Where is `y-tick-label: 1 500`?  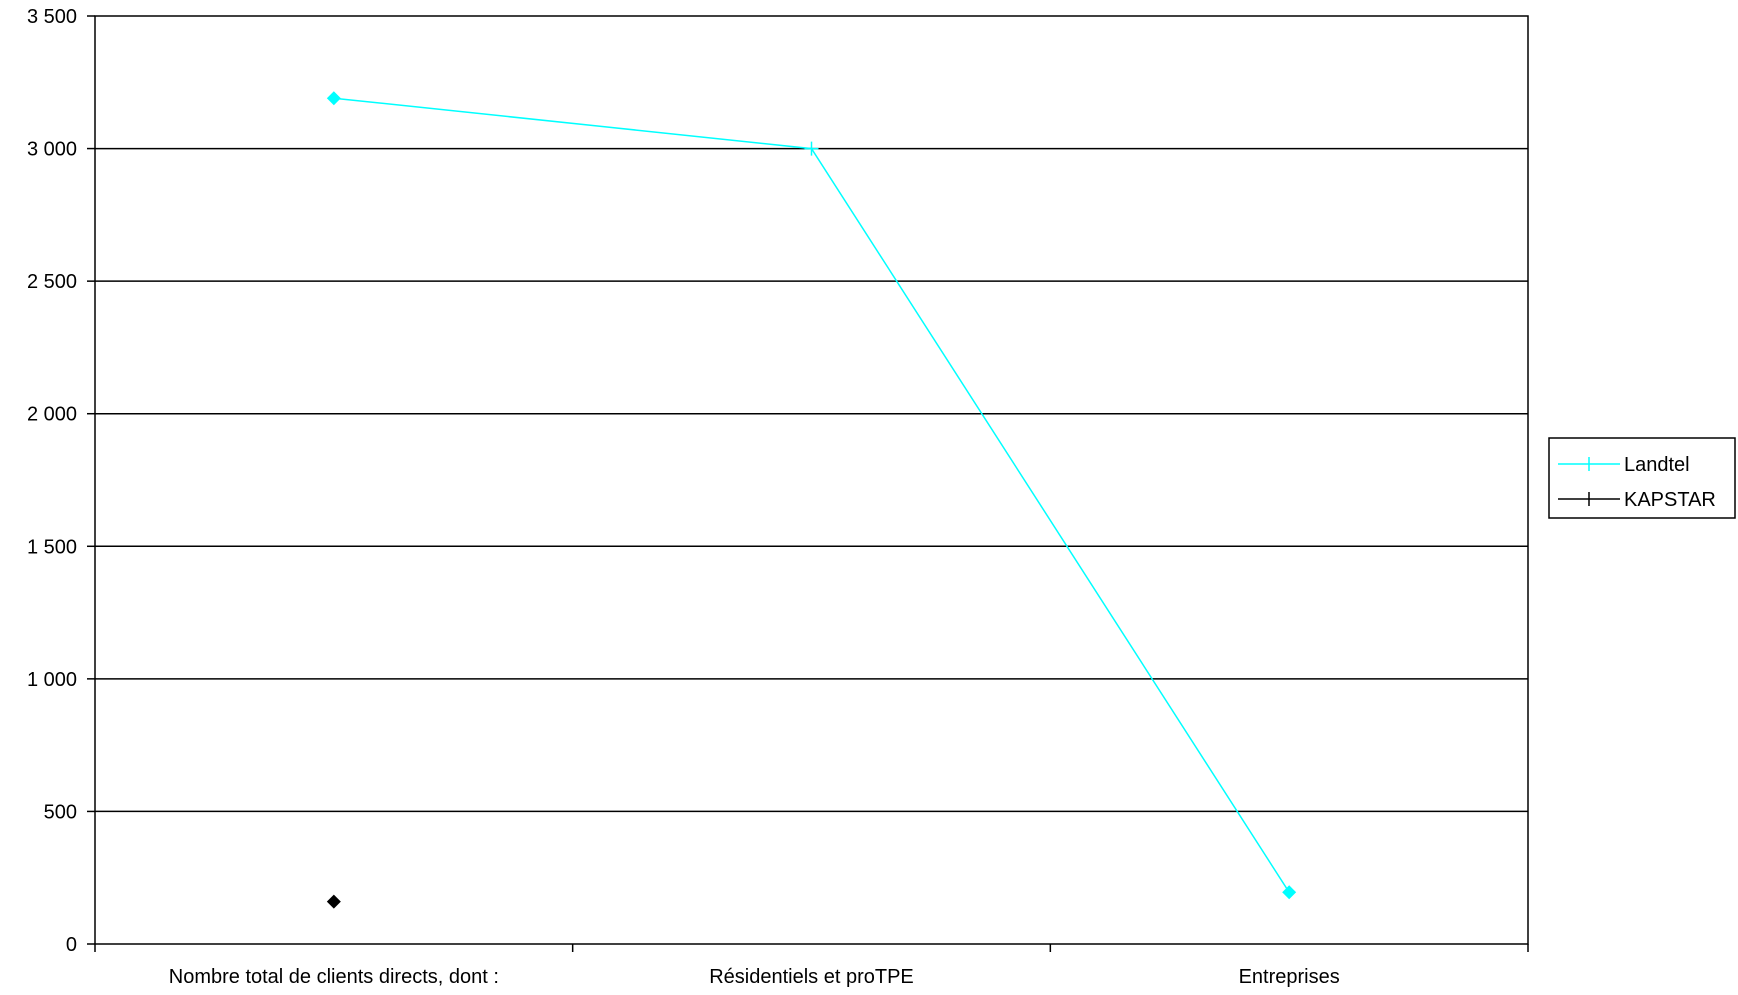 y-tick-label: 1 500 is located at coordinates (52, 547).